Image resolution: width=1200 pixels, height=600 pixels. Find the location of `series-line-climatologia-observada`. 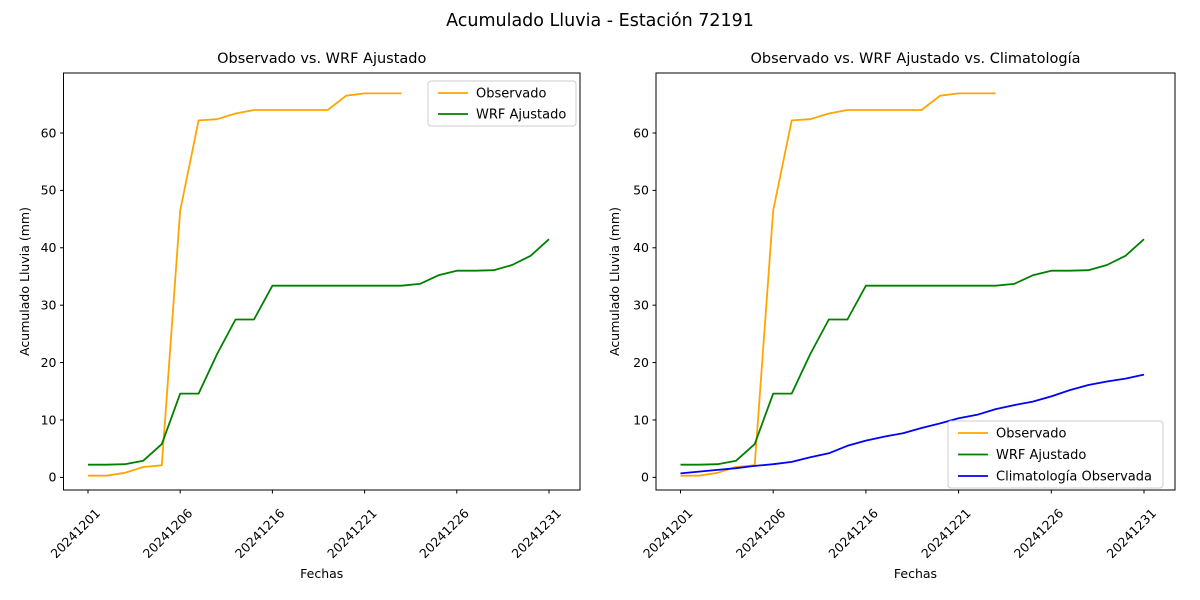

series-line-climatologia-observada is located at coordinates (912, 424).